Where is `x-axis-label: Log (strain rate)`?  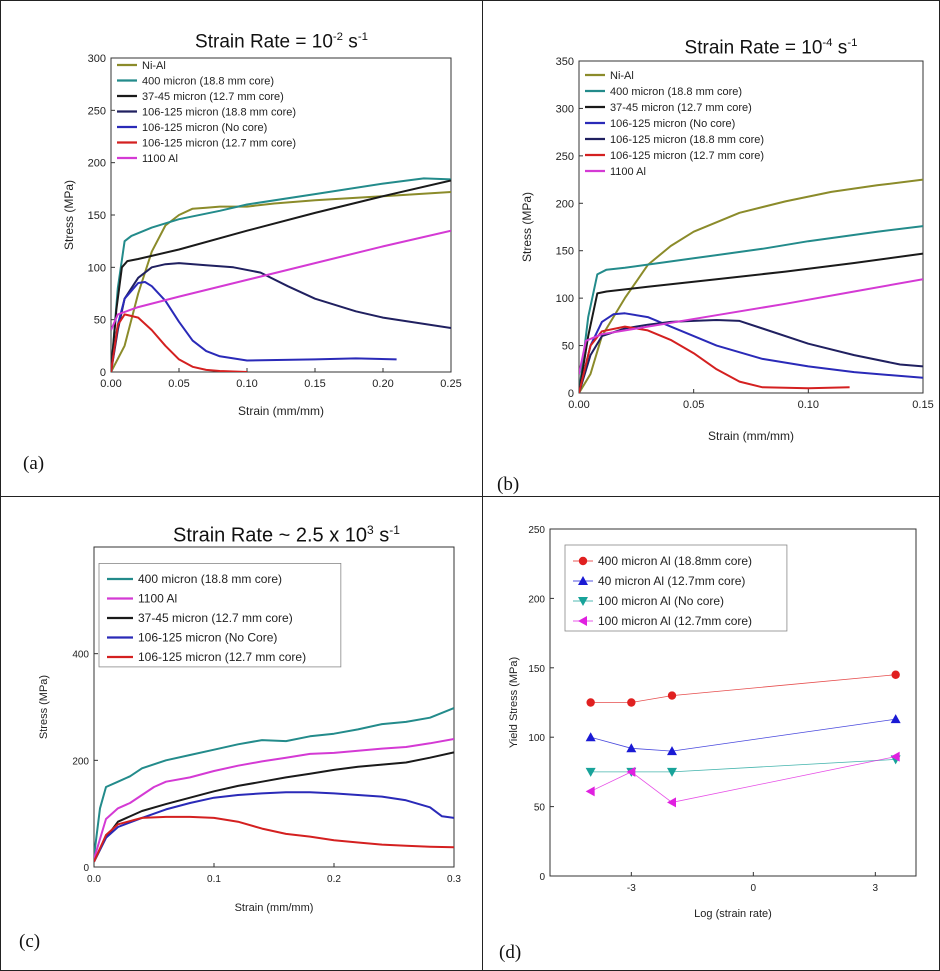
x-axis-label: Log (strain rate) is located at coordinates (733, 914).